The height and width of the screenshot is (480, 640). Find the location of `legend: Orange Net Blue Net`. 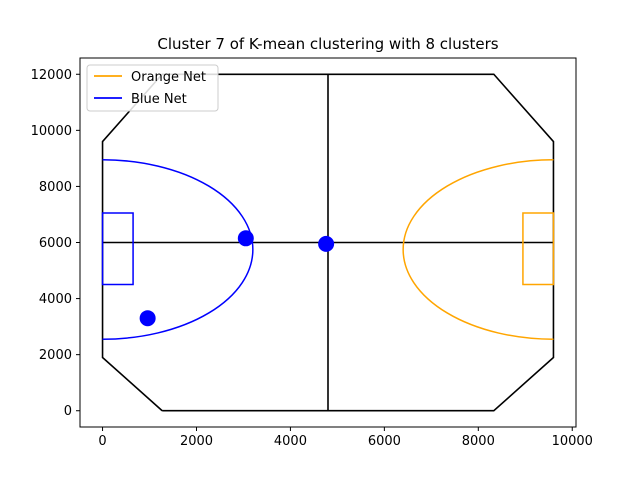

legend: Orange Net Blue Net is located at coordinates (152, 88).